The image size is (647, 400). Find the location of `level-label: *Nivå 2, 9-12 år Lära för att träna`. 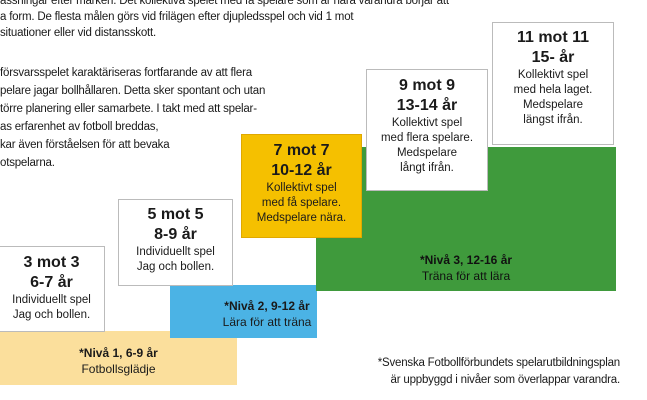

level-label: *Nivå 2, 9-12 år Lära för att träna is located at coordinates (267, 314).